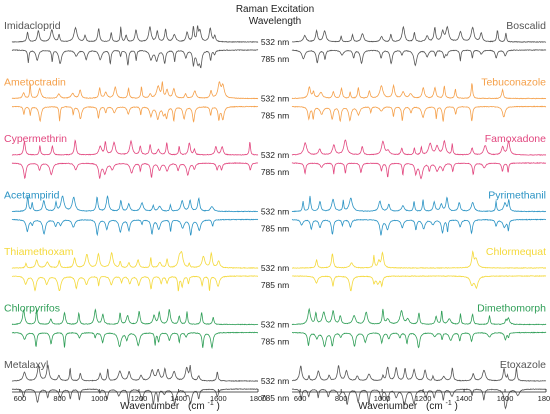  Describe the element at coordinates (135, 171) in the screenshot. I see `spectrum-785-cypermethrin` at that location.